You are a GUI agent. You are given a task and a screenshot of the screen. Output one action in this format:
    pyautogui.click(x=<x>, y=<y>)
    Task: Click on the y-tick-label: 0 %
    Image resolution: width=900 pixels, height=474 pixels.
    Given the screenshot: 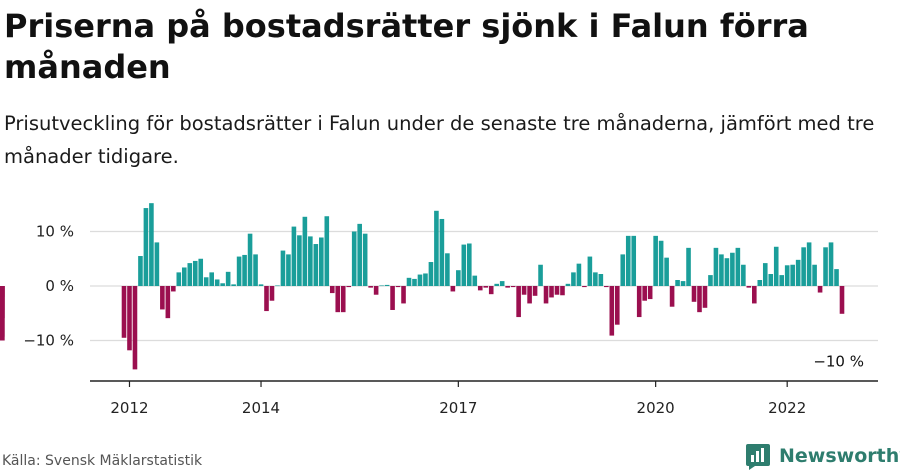 What is the action you would take?
    pyautogui.click(x=59, y=286)
    